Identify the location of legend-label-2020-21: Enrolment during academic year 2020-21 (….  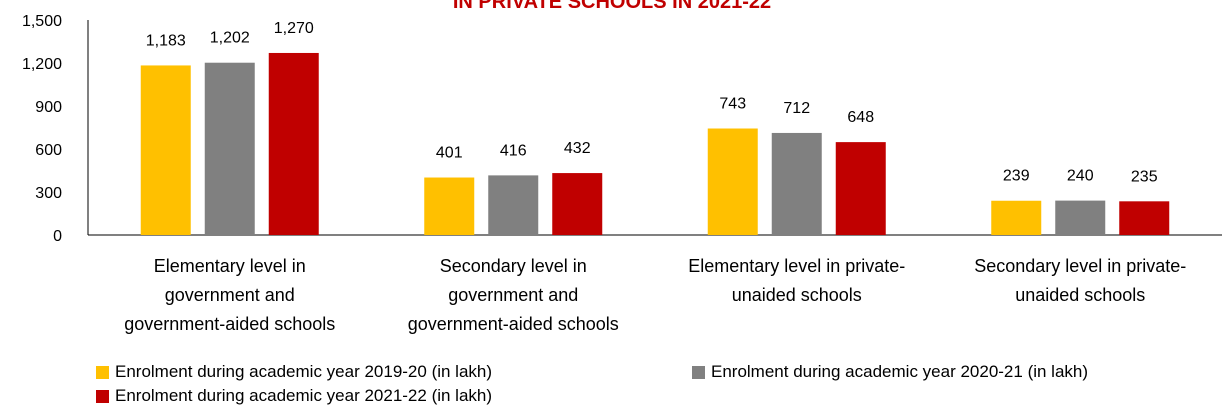
(900, 371).